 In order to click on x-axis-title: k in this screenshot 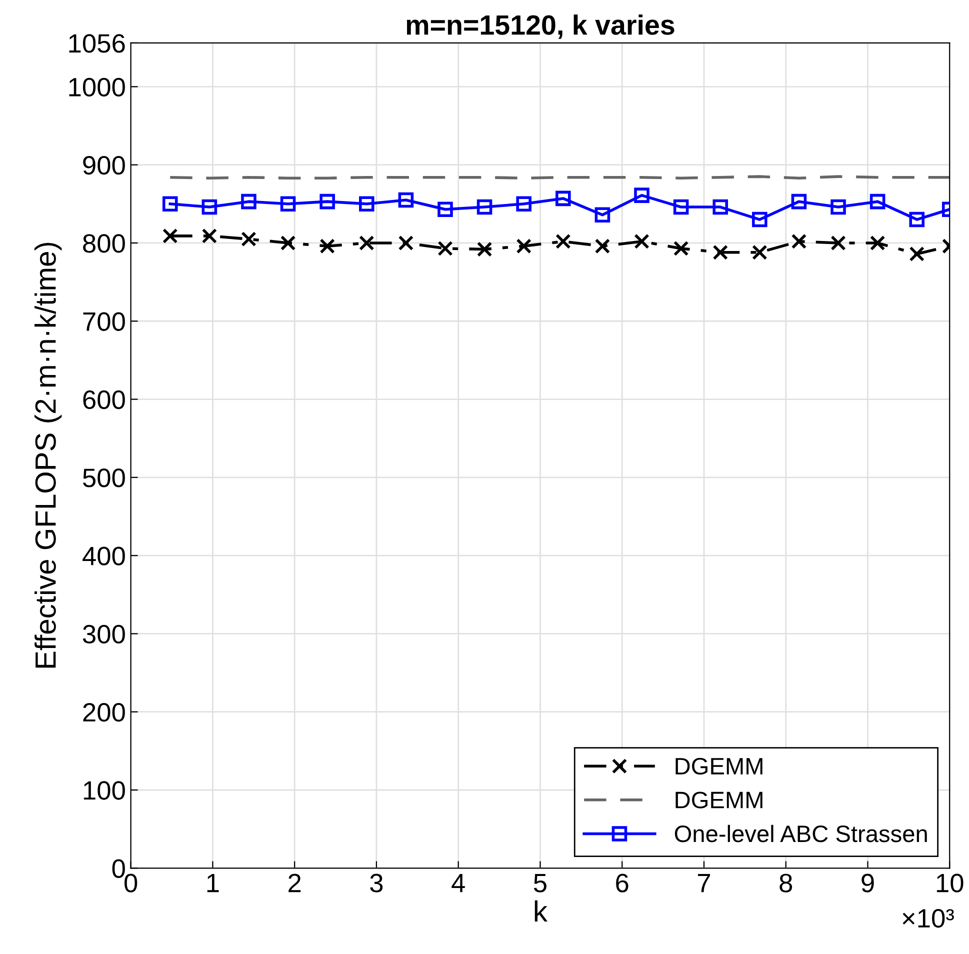, I will do `click(541, 911)`.